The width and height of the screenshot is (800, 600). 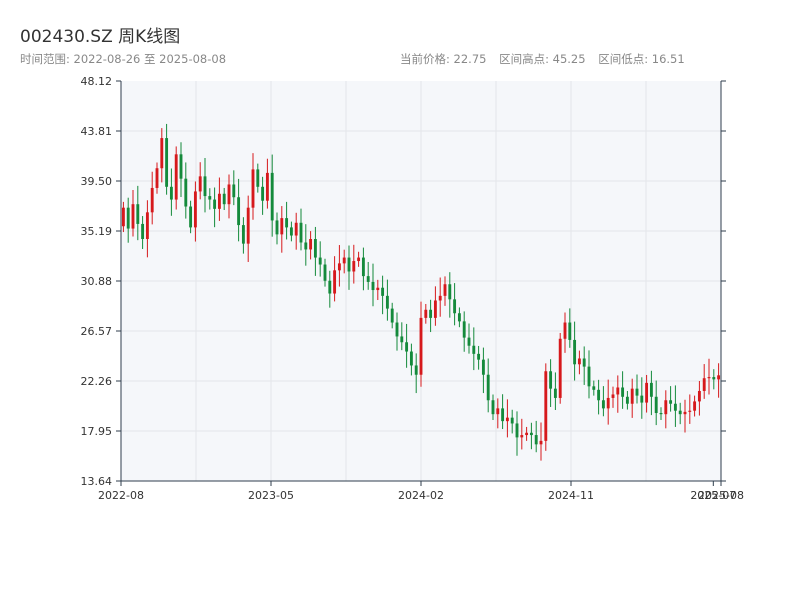 What do you see at coordinates (97, 331) in the screenshot?
I see `y-tick-label: 26.57` at bounding box center [97, 331].